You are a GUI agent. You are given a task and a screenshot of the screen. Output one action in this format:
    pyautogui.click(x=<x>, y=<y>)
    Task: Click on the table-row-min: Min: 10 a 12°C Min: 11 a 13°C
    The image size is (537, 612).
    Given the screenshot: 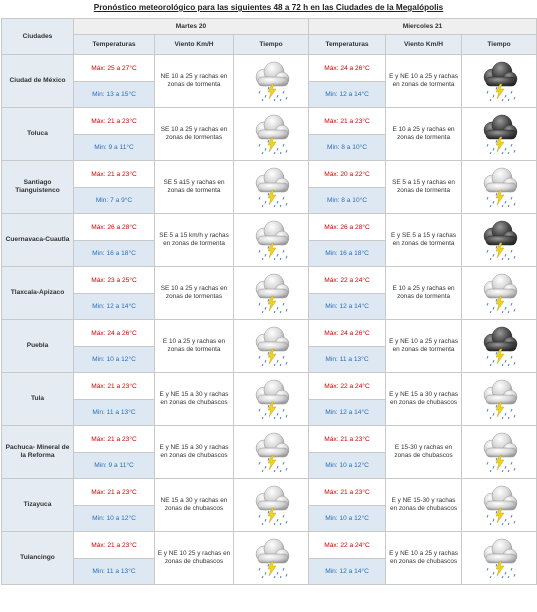 What is the action you would take?
    pyautogui.click(x=269, y=359)
    